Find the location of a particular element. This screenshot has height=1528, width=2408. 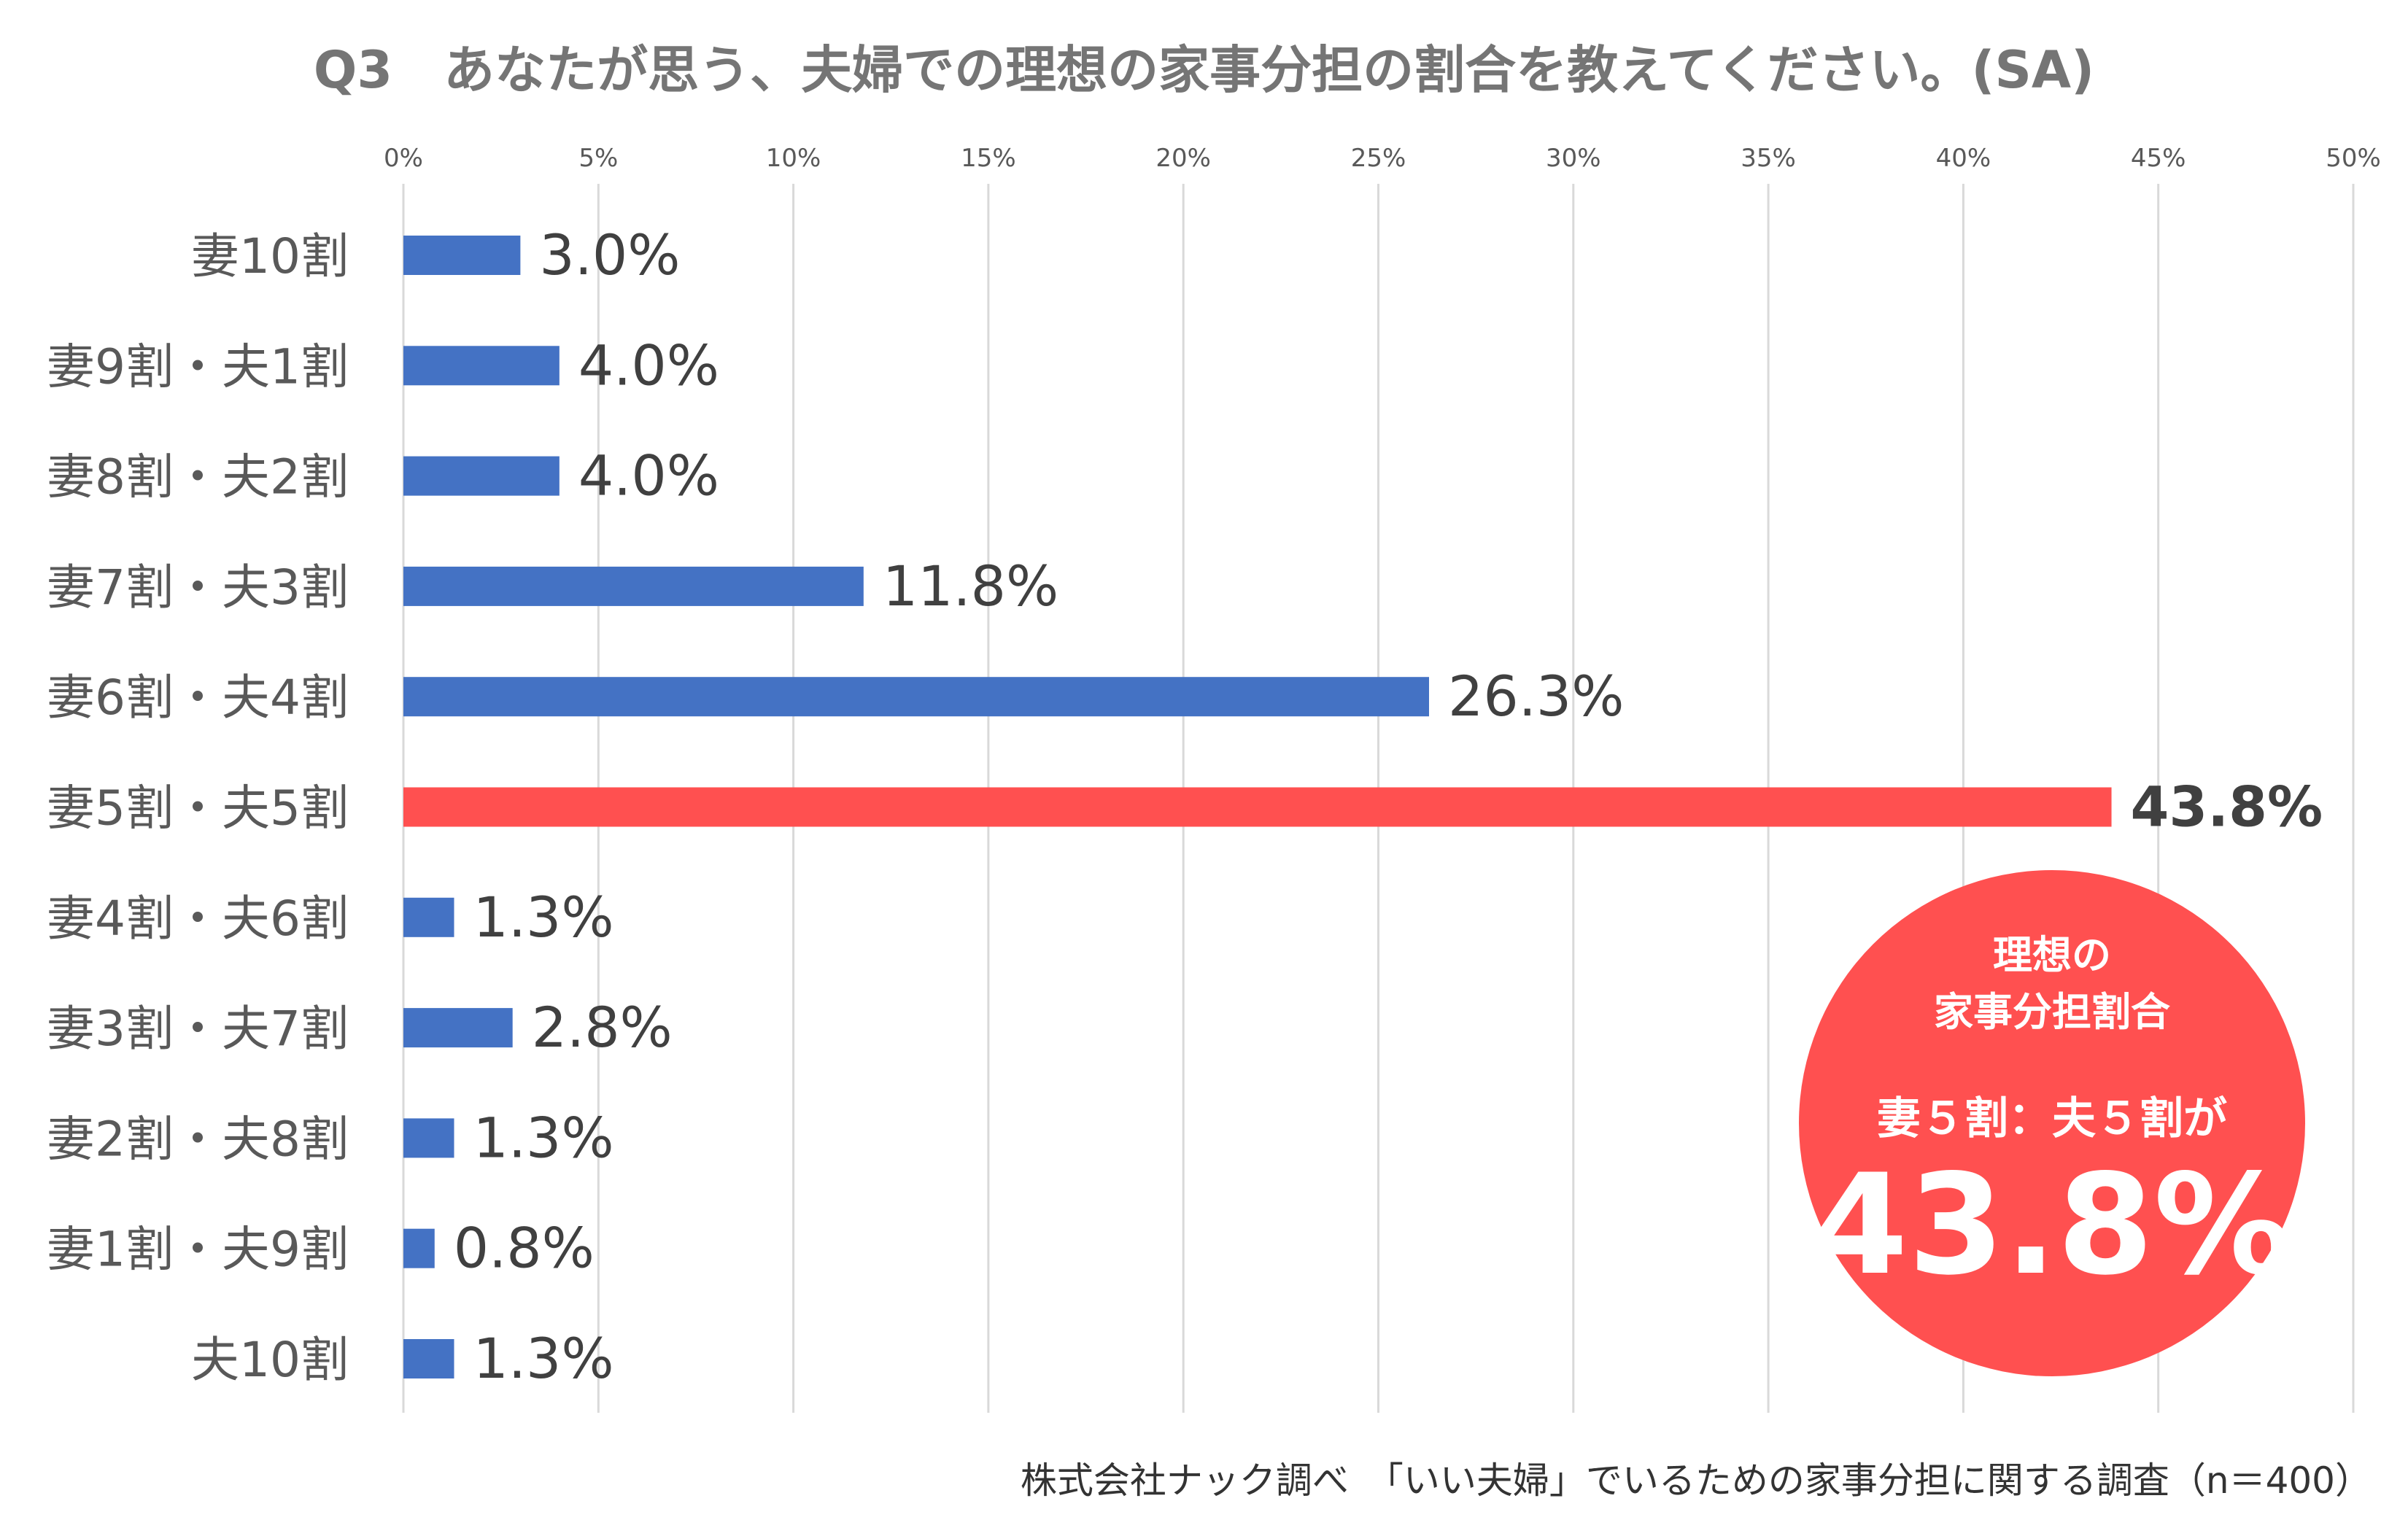

x-axis-ticks: 0% 5% 10% 15% 20% 25% 30% 35% 40% 45% 50% is located at coordinates (1382, 158).